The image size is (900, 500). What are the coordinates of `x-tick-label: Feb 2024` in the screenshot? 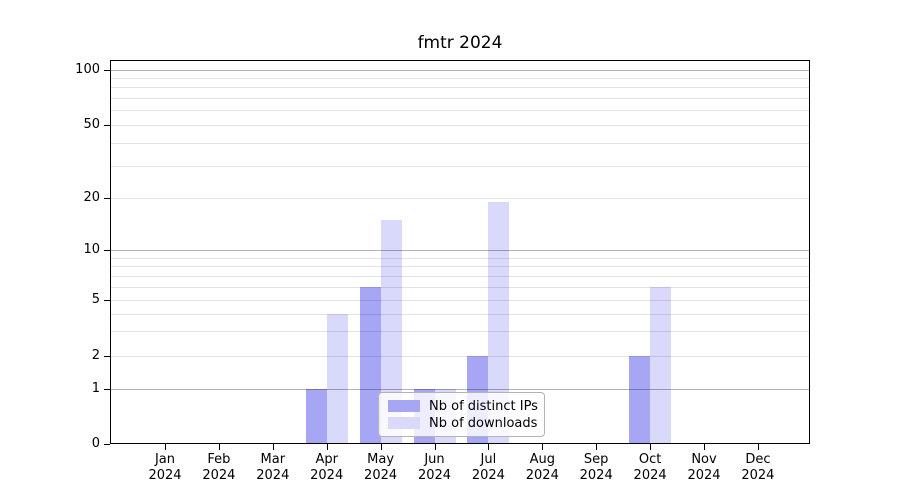 It's located at (219, 468).